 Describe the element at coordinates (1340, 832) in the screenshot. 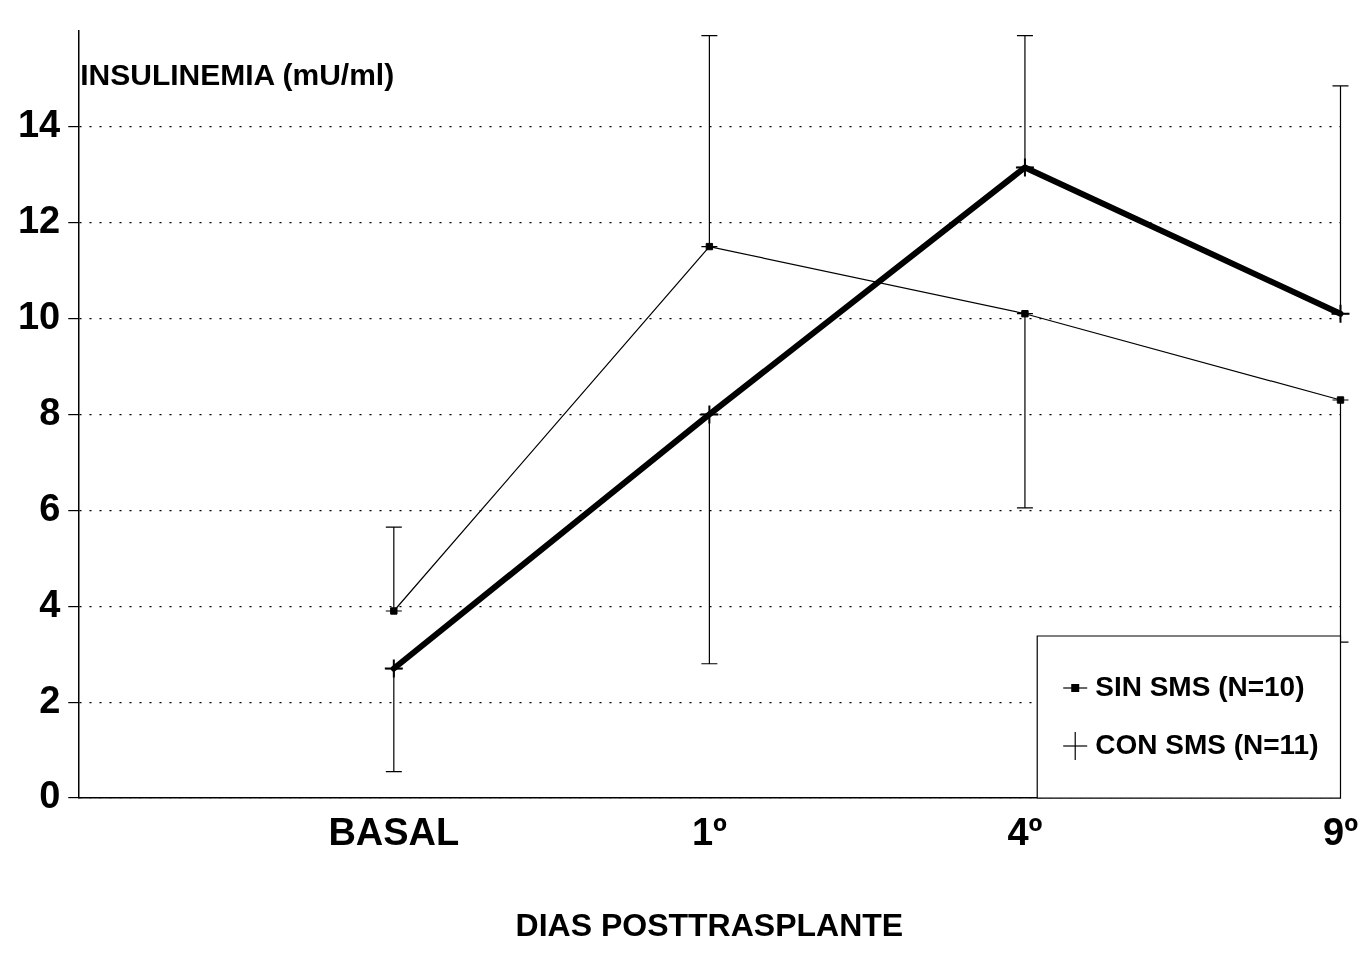

I see `x-tick-label: 9º` at that location.